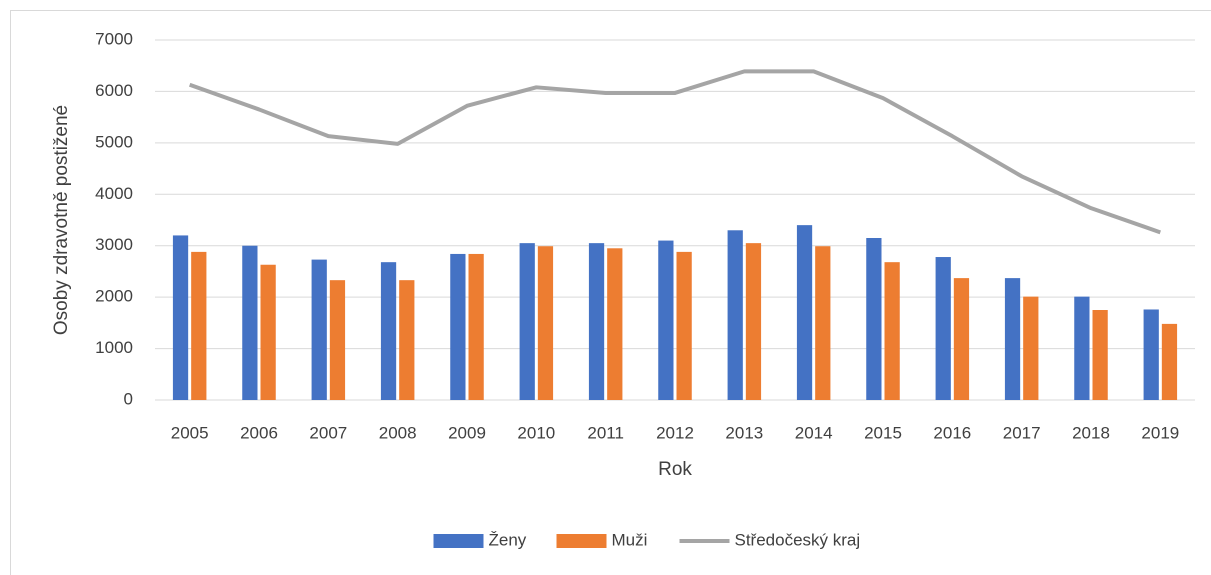 The image size is (1211, 575). I want to click on x-tick-label: 2006, so click(259, 432).